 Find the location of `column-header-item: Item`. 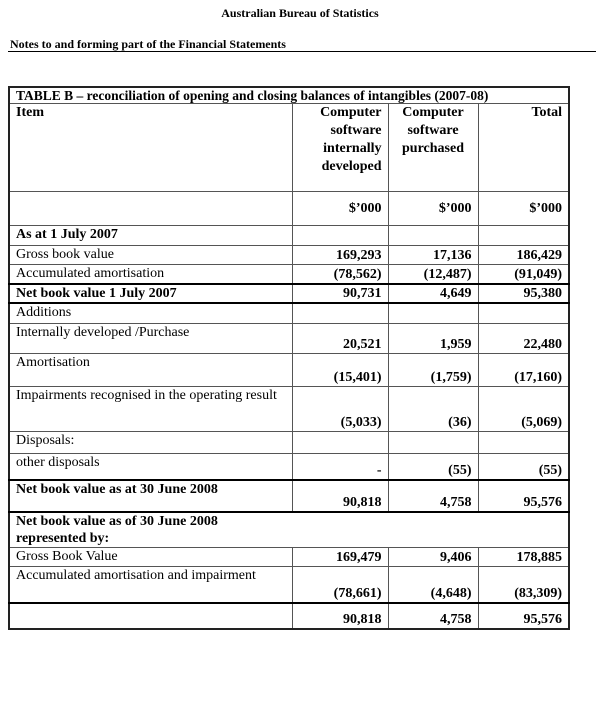

column-header-item: Item is located at coordinates (150, 147).